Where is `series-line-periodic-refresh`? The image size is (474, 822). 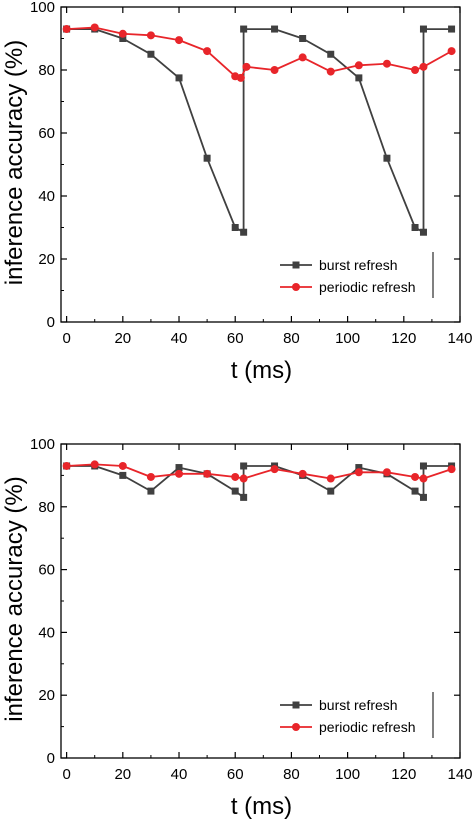 series-line-periodic-refresh is located at coordinates (259, 471).